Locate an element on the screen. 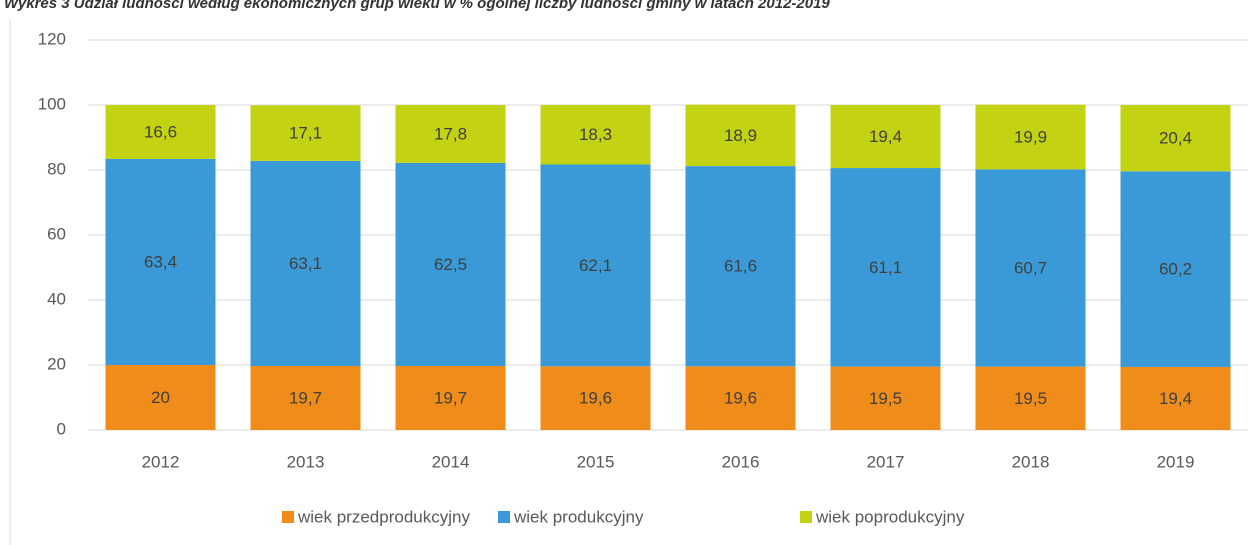 The height and width of the screenshot is (545, 1259). data-label: 61,6 is located at coordinates (740, 266).